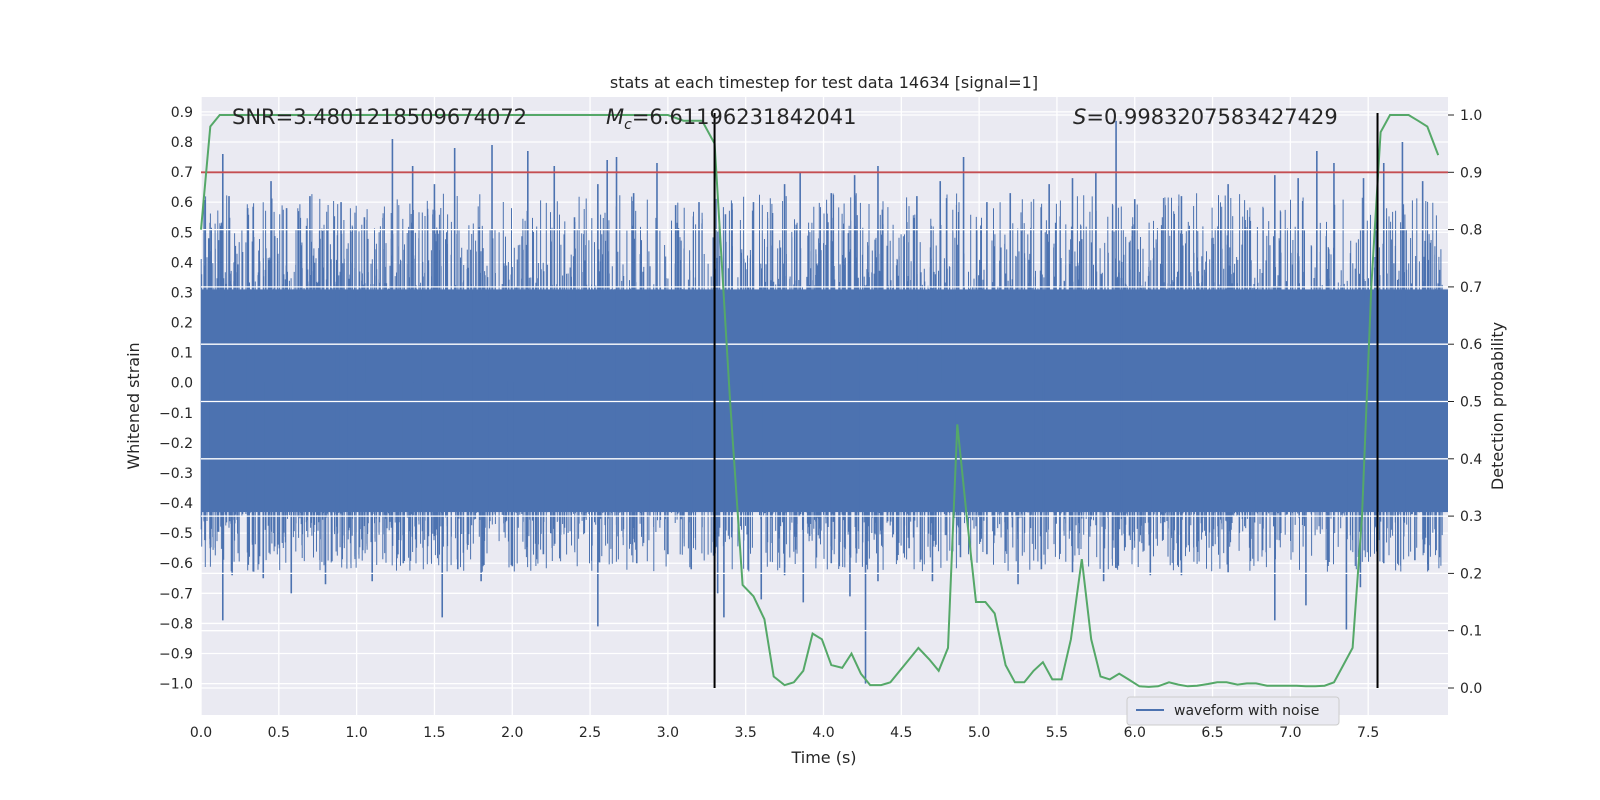  Describe the element at coordinates (1079, 117) in the screenshot. I see `statistic-symbol: S` at that location.